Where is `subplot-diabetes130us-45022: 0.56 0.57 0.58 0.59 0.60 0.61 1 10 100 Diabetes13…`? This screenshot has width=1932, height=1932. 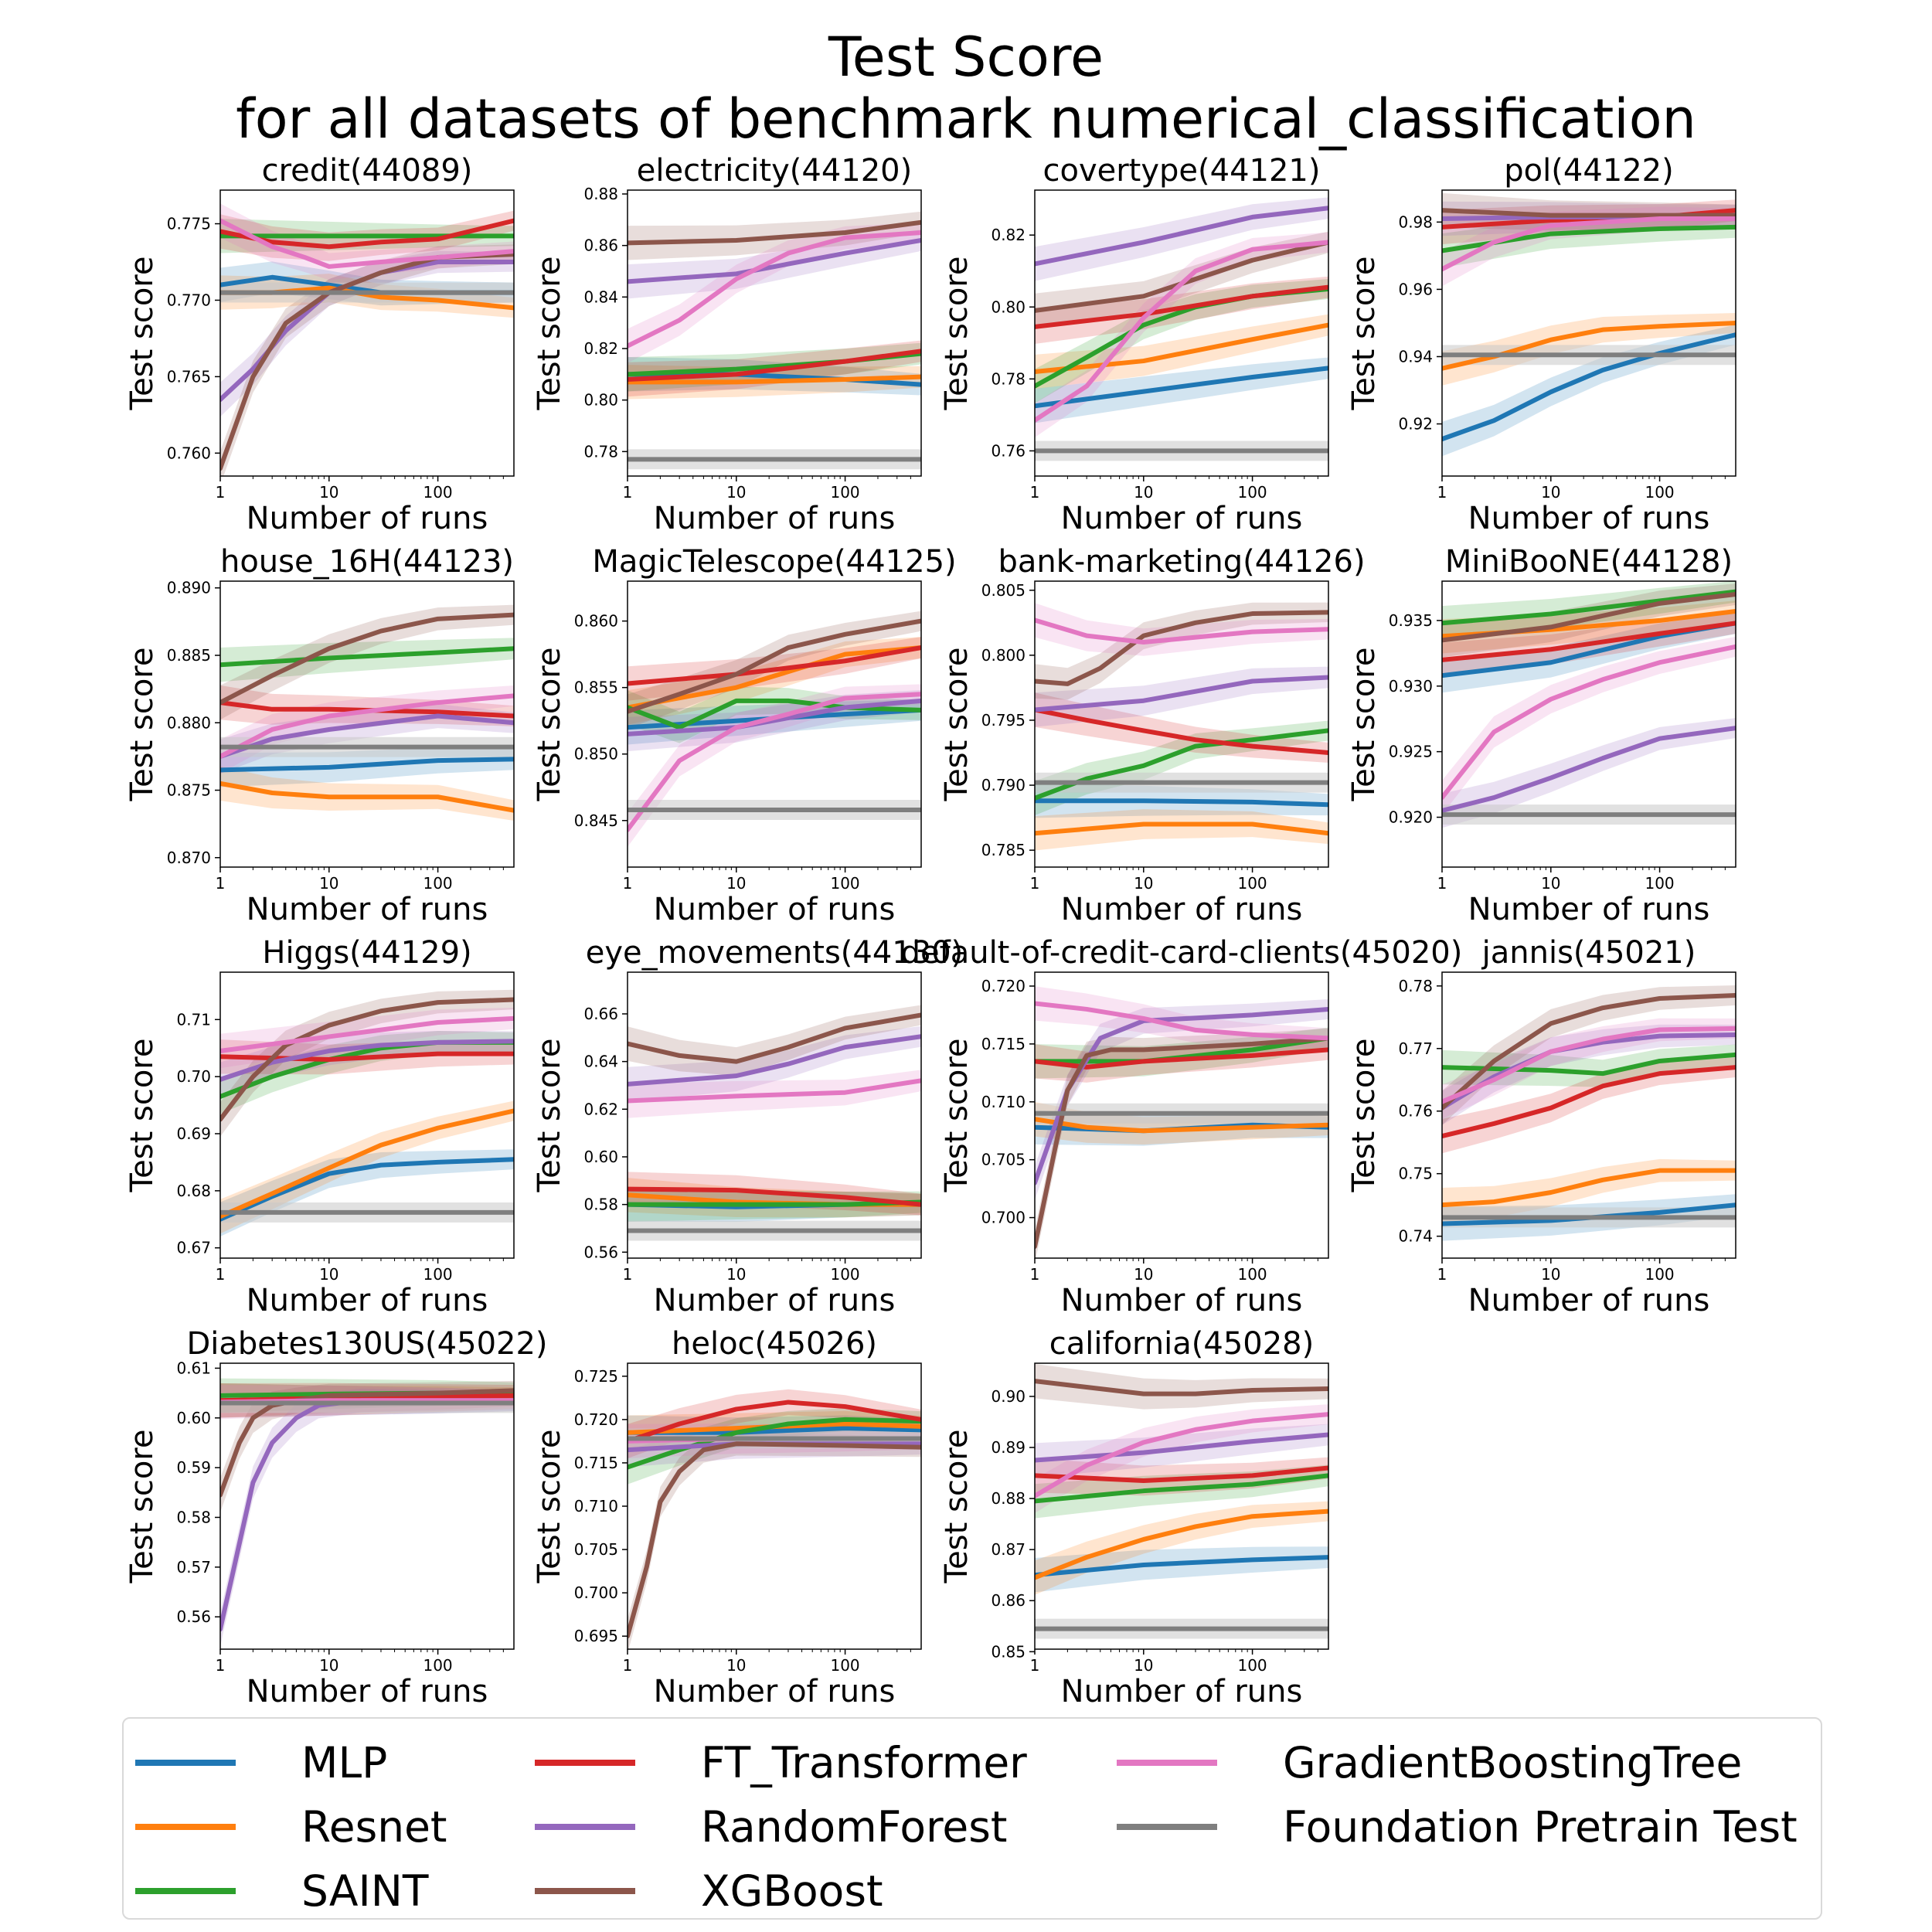
subplot-diabetes130us-45022: 0.56 0.57 0.58 0.59 0.60 0.61 1 10 100 Diabetes13… is located at coordinates (336, 1518).